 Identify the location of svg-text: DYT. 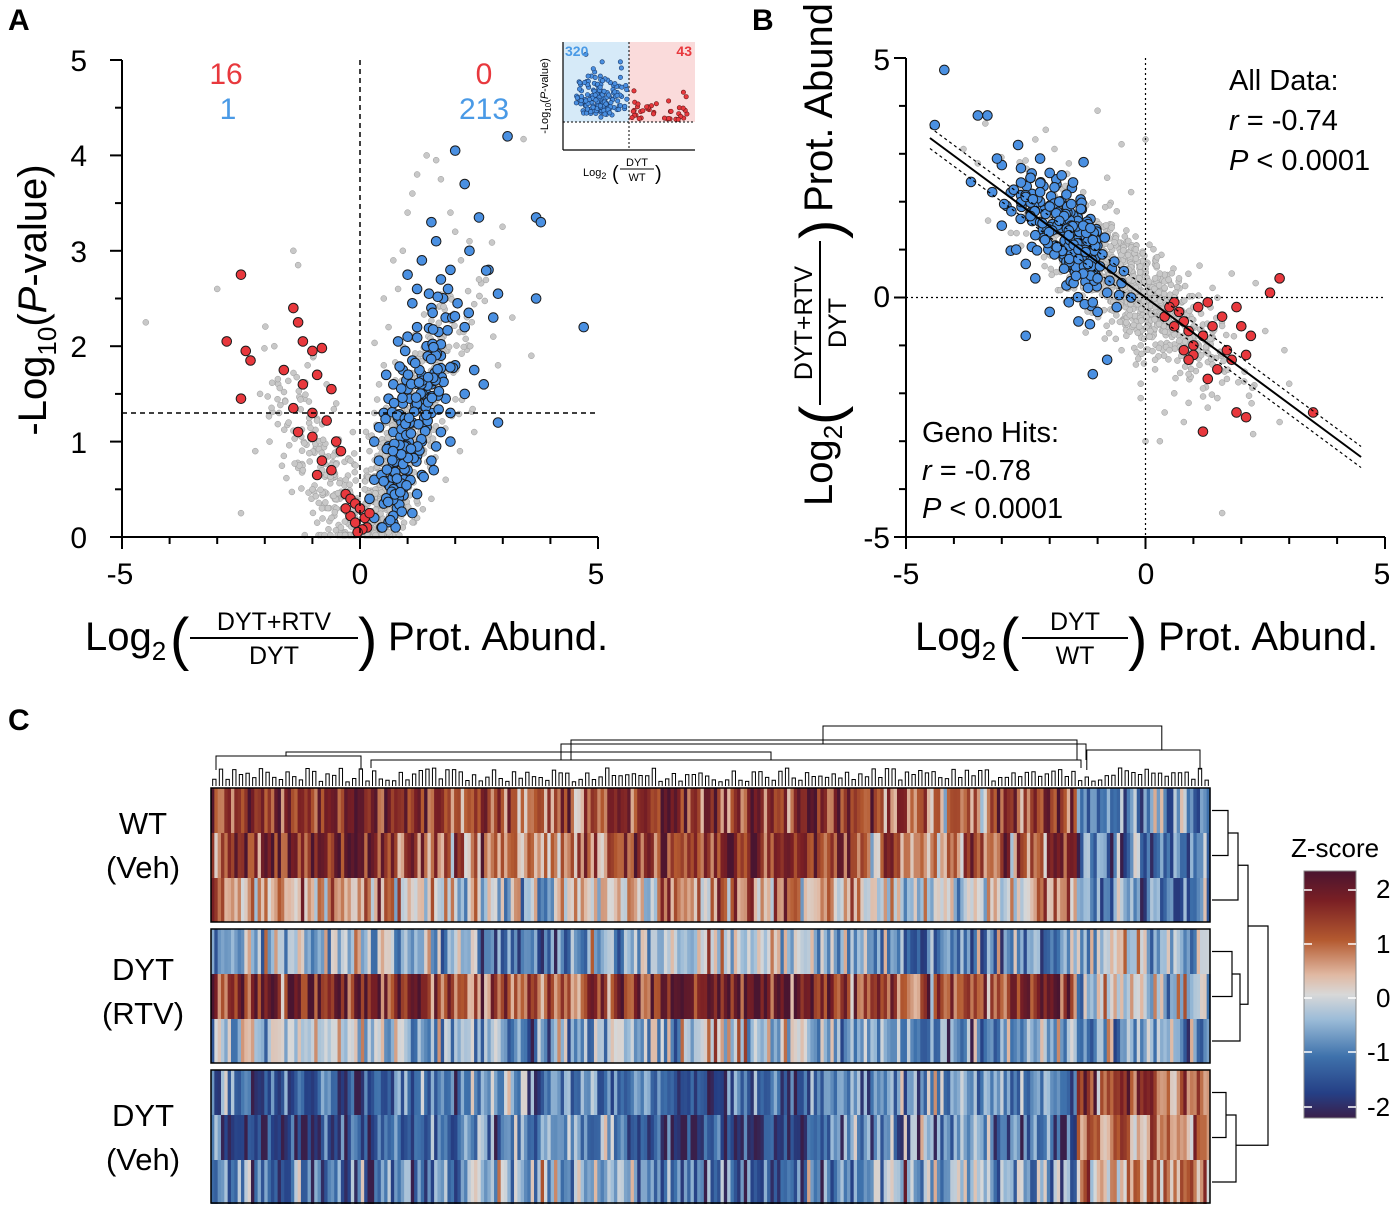
(637, 163).